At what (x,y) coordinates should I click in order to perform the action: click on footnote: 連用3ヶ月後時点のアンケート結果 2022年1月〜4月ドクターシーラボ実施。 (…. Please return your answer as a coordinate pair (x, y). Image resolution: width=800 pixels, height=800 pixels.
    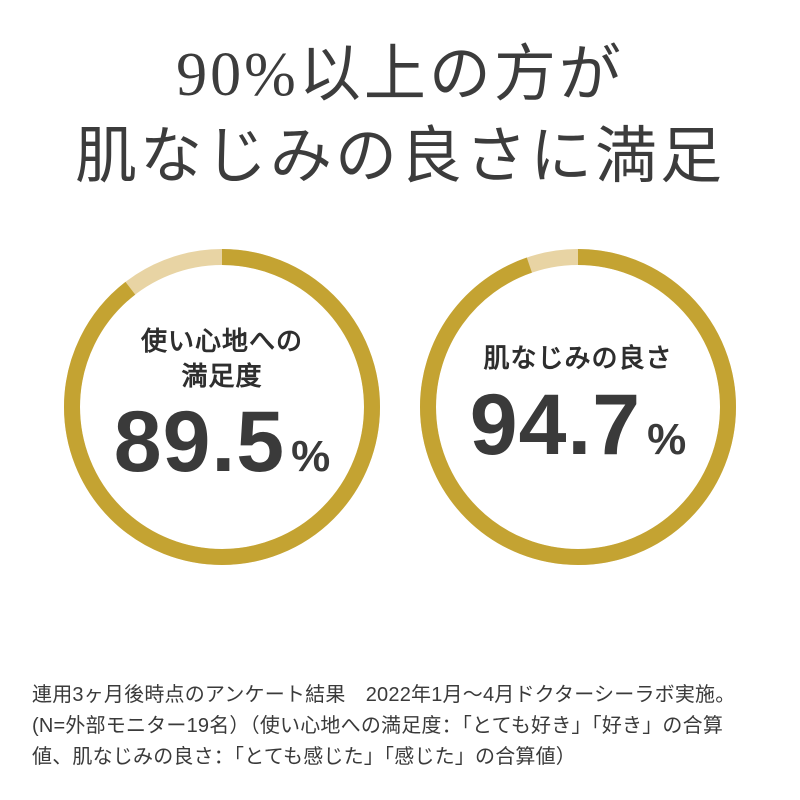
    Looking at the image, I should click on (404, 726).